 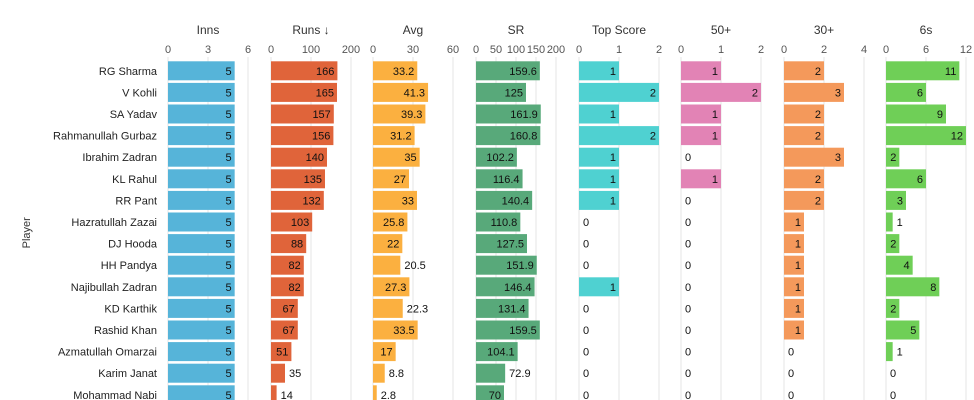 I want to click on tick-label: 1, so click(x=721, y=50).